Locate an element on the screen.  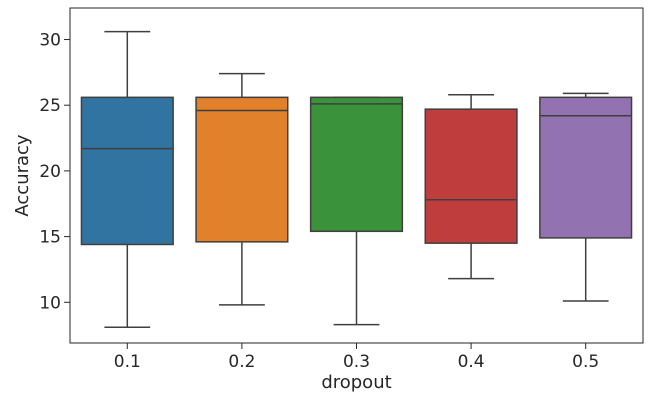
x-axis: 0.1 0.2 0.3 0.4 0.5 is located at coordinates (356, 357).